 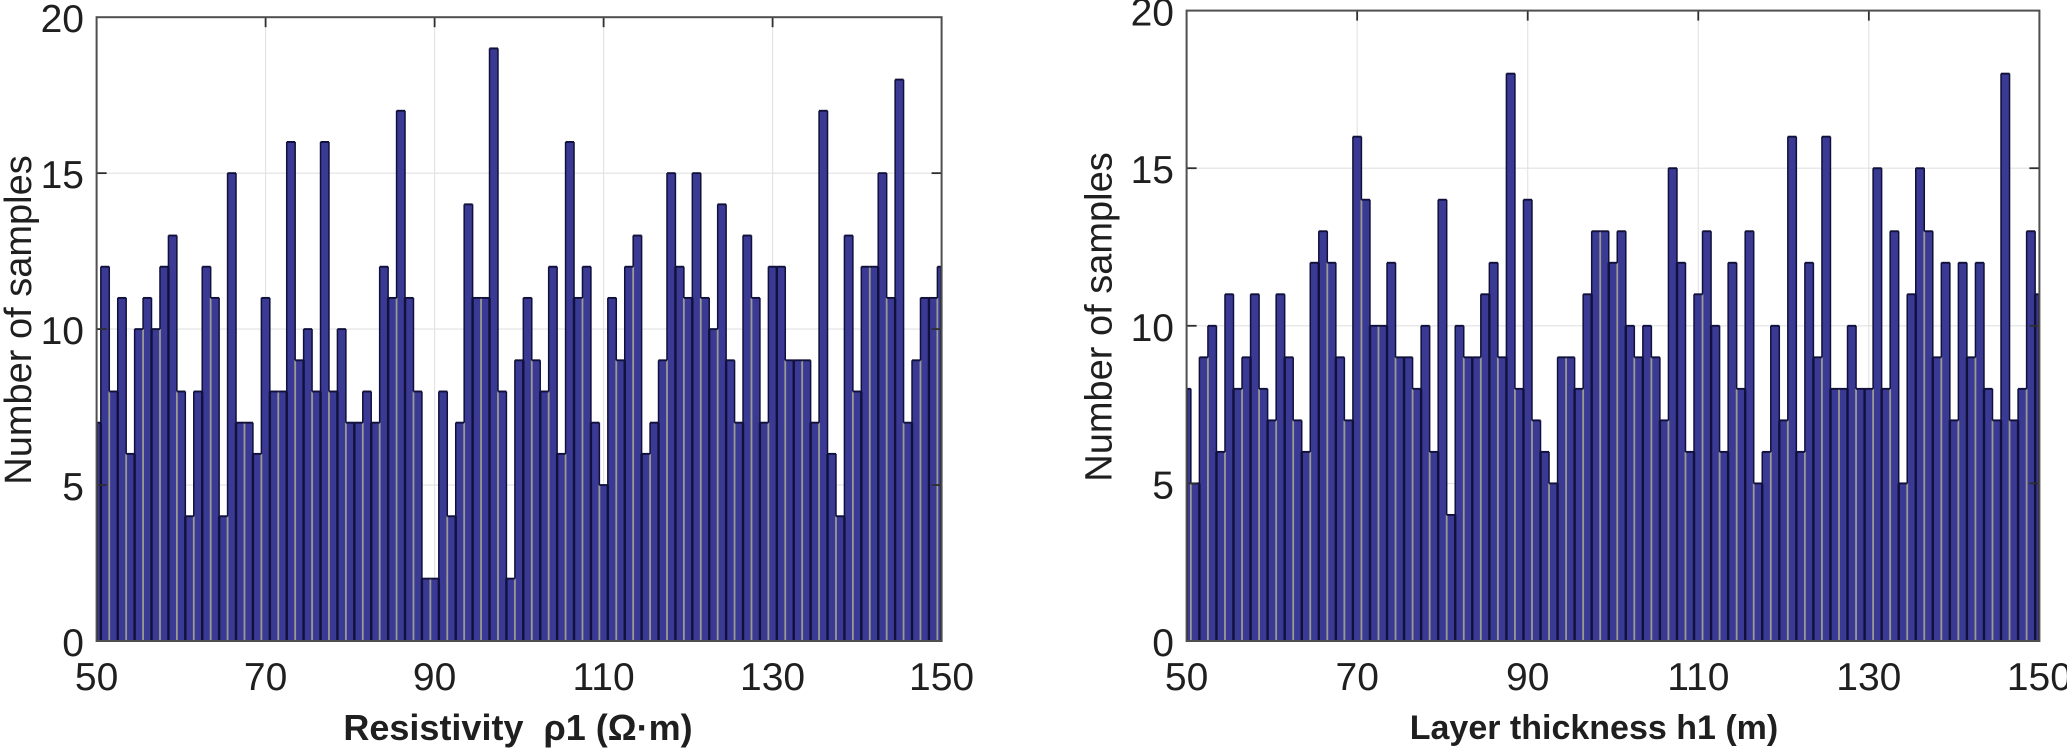 I want to click on svg-text: Resistivity ρ1 (Ω·m), so click(x=517, y=727).